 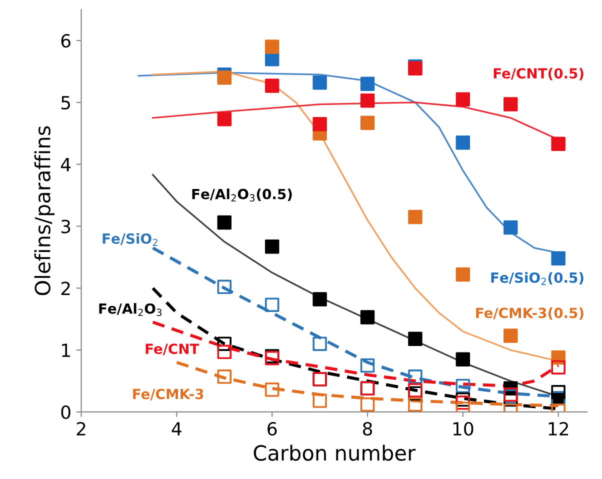 I want to click on y-tick-label: 3, so click(x=65, y=227).